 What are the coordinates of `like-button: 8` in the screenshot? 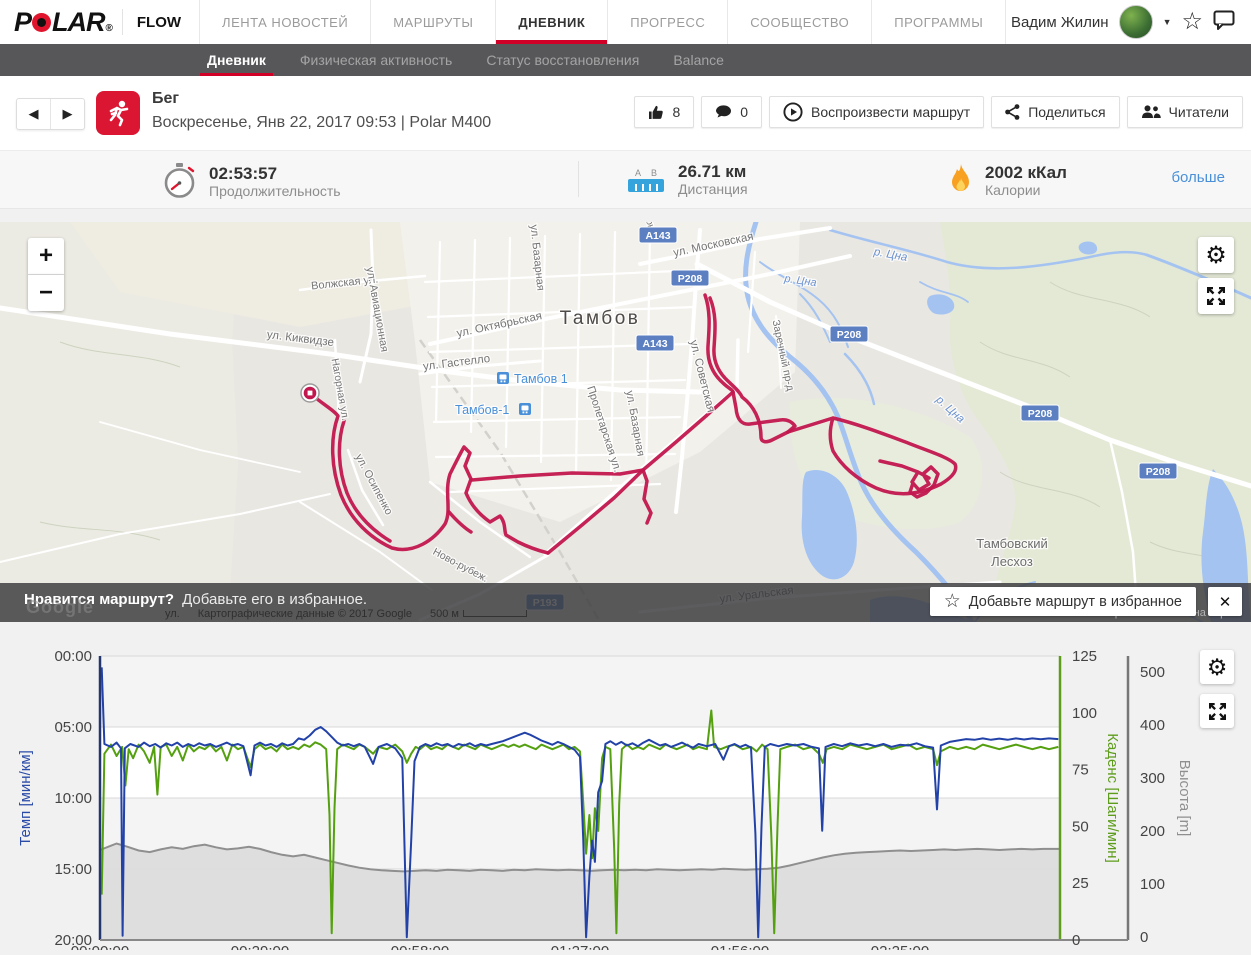 It's located at (664, 112).